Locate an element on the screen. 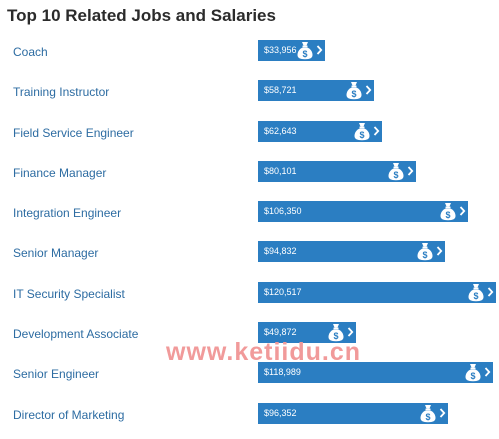 This screenshot has width=499, height=439. salary-bar: $120,517 $ is located at coordinates (377, 292).